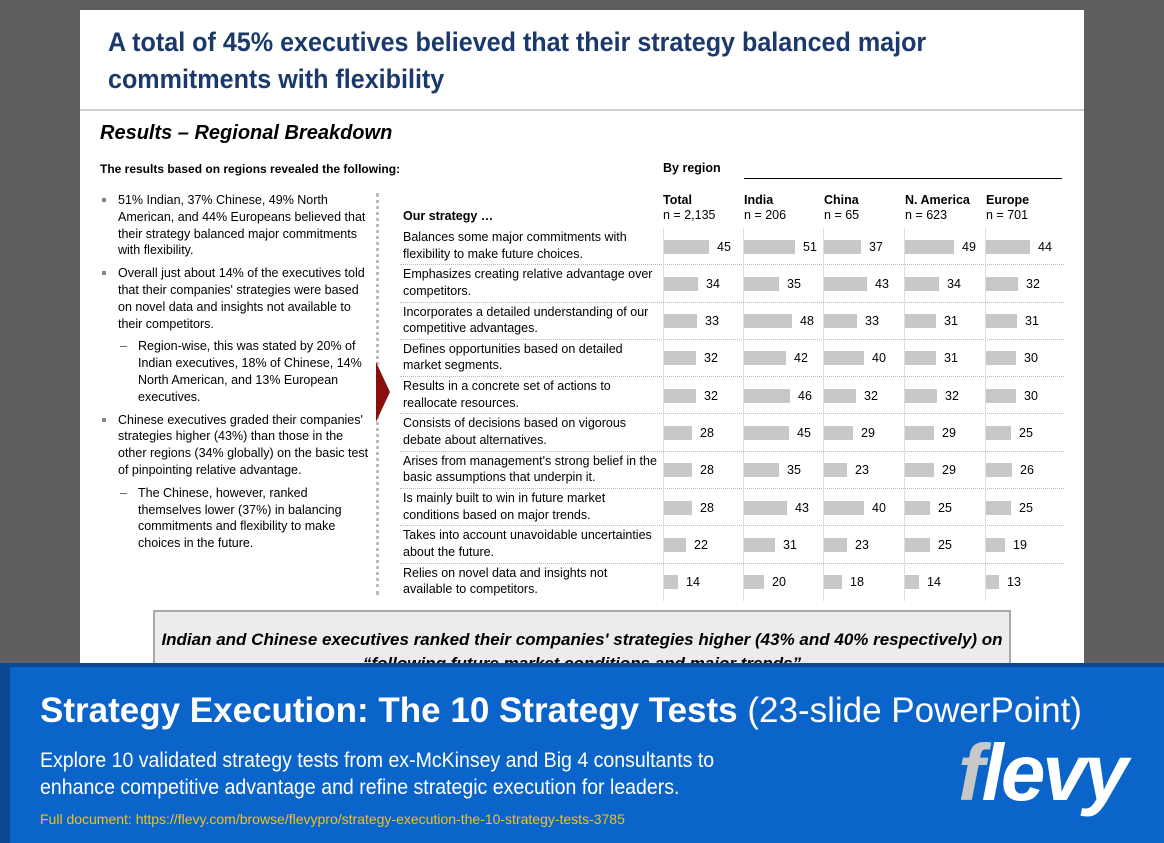 The width and height of the screenshot is (1164, 843). Describe the element at coordinates (903, 178) in the screenshot. I see `group-rule` at that location.